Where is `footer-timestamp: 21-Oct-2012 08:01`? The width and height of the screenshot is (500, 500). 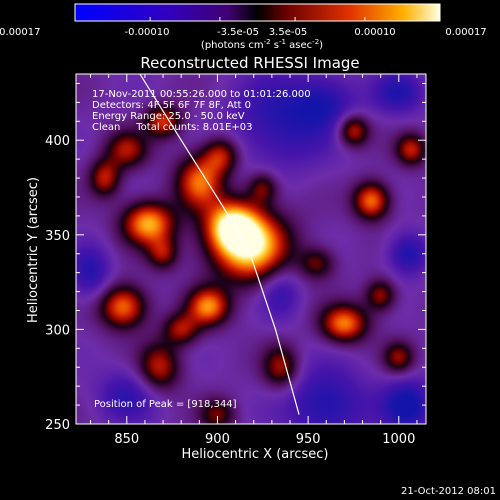 footer-timestamp: 21-Oct-2012 08:01 is located at coordinates (448, 491).